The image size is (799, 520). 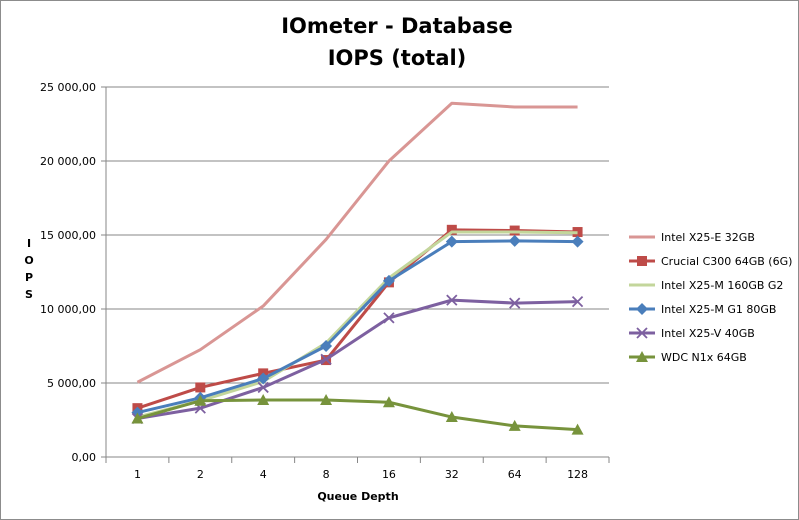 I want to click on x-tick-label: 32, so click(x=452, y=474).